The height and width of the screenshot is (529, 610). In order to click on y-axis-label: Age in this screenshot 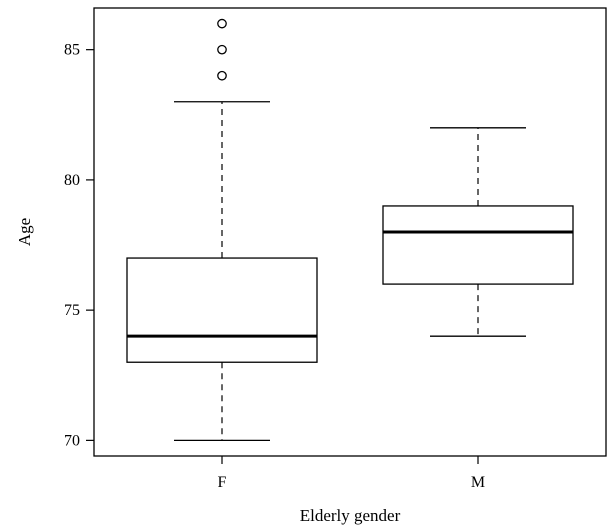, I will do `click(24, 232)`.